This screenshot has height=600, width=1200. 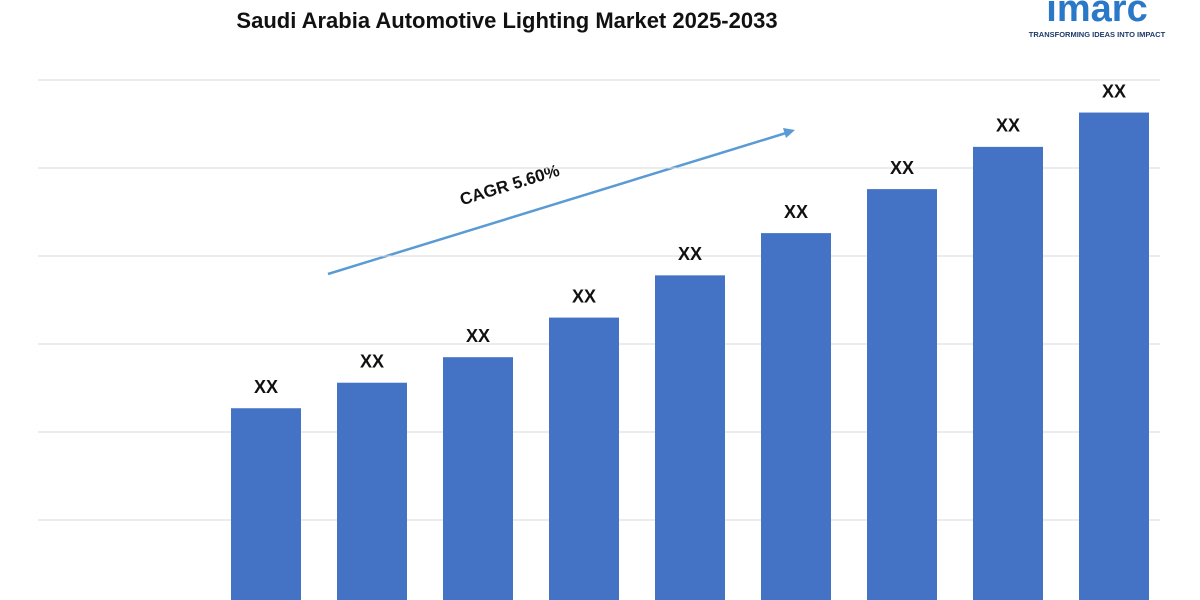 I want to click on cagr-arrow, so click(x=557, y=203).